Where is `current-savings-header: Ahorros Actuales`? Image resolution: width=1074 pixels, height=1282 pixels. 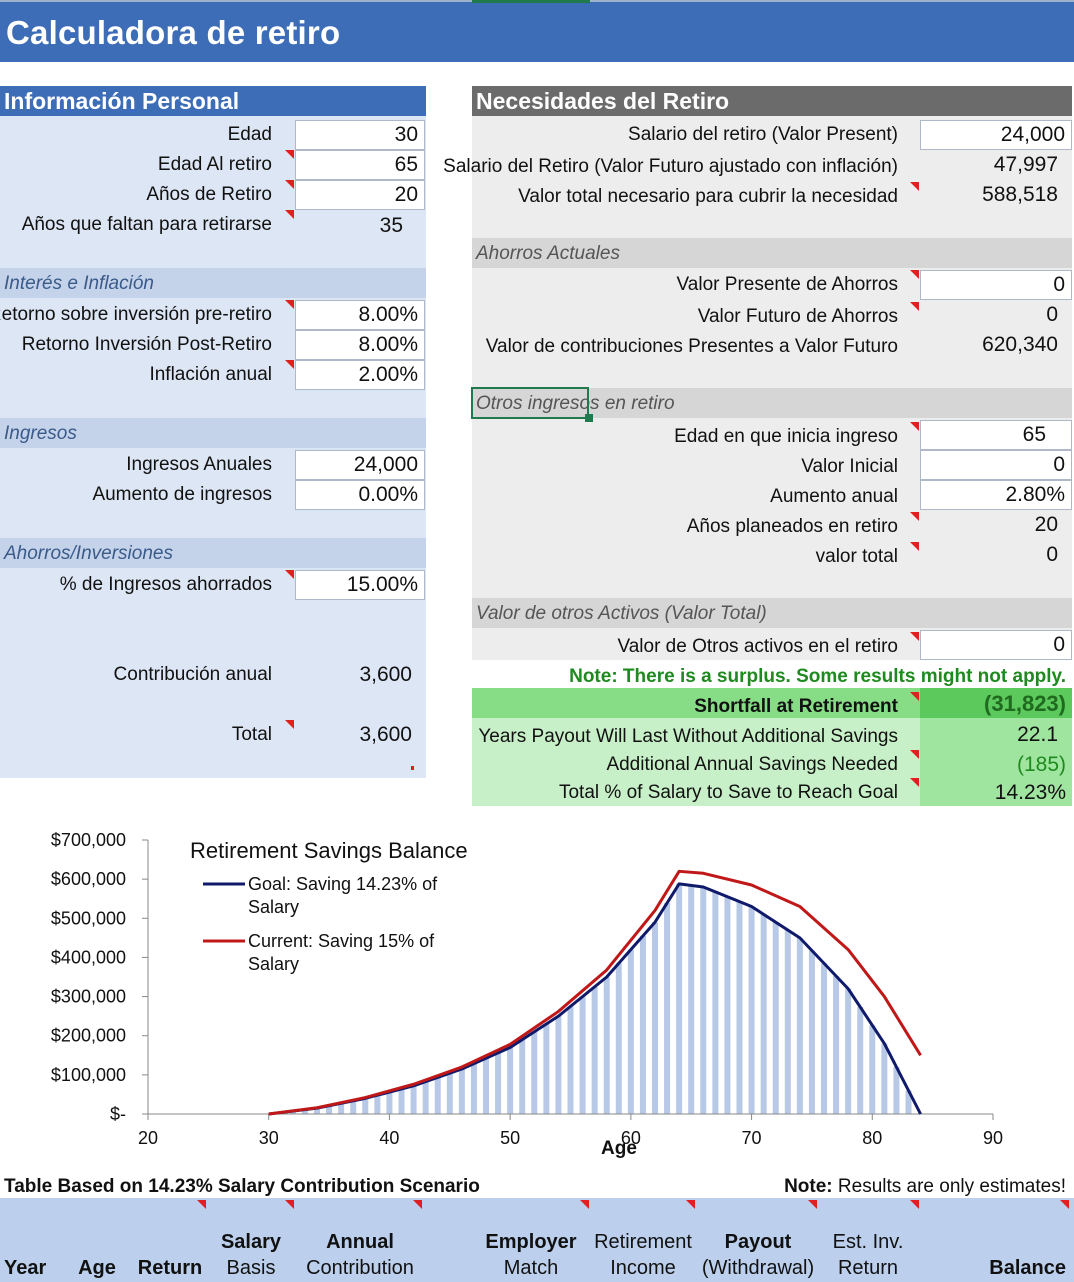 current-savings-header: Ahorros Actuales is located at coordinates (772, 253).